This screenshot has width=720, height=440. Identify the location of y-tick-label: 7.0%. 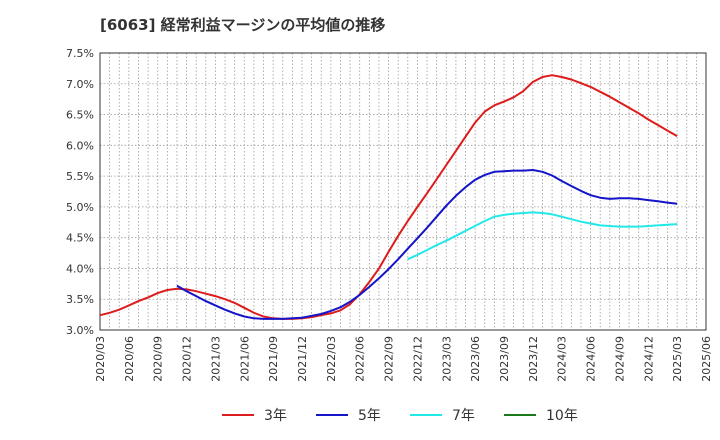
(80, 84).